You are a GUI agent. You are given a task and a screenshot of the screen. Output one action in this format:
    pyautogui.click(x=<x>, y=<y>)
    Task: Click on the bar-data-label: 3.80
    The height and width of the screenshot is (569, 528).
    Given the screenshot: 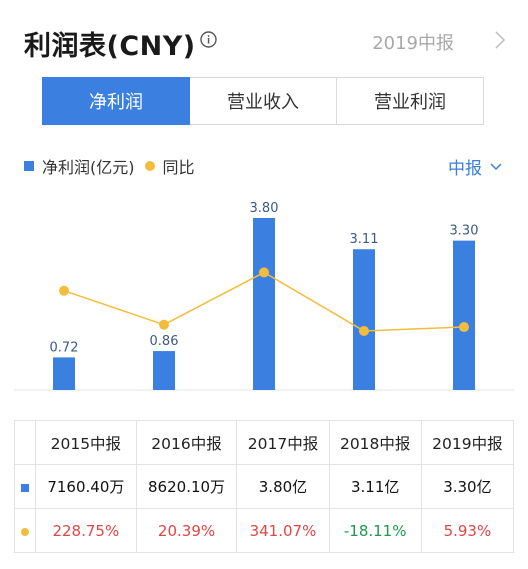 What is the action you would take?
    pyautogui.click(x=264, y=208)
    